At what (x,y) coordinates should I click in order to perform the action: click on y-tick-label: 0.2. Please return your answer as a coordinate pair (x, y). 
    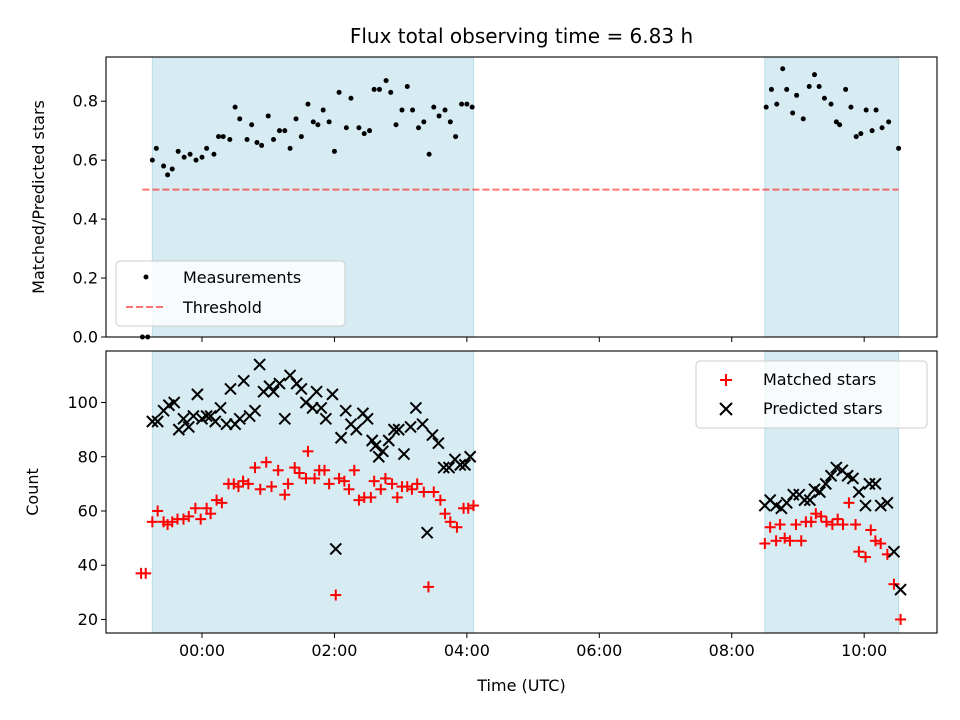
    Looking at the image, I should click on (85, 278).